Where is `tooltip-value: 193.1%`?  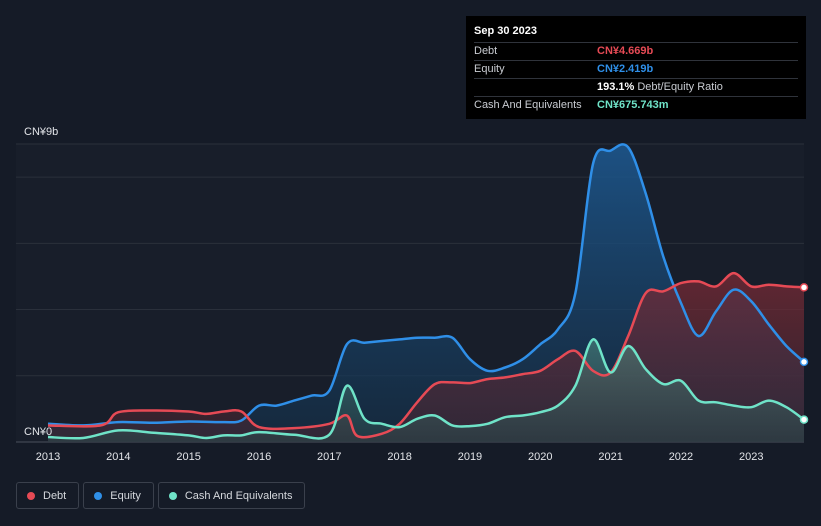 tooltip-value: 193.1% is located at coordinates (616, 87).